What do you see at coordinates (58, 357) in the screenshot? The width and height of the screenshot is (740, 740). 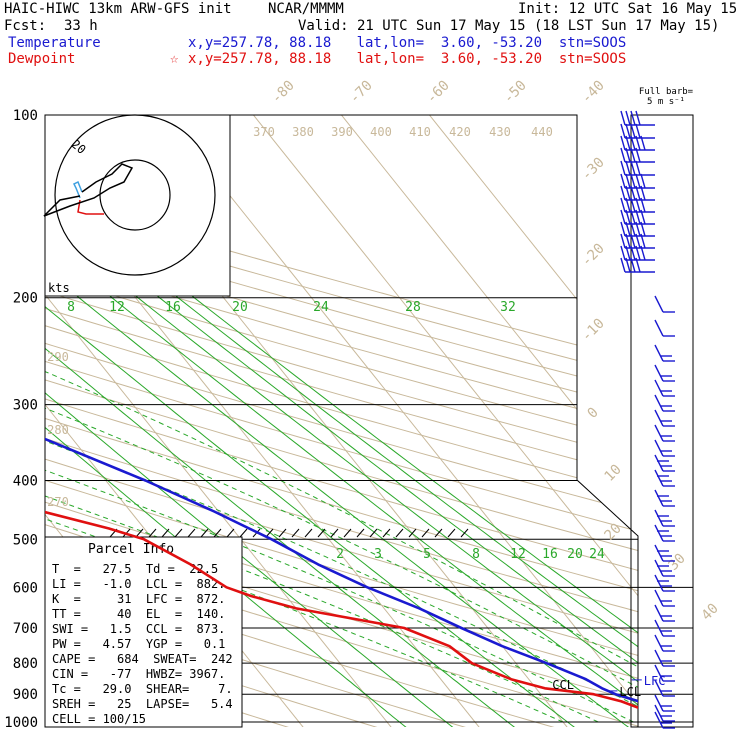 I see `theta-side-label: 290` at bounding box center [58, 357].